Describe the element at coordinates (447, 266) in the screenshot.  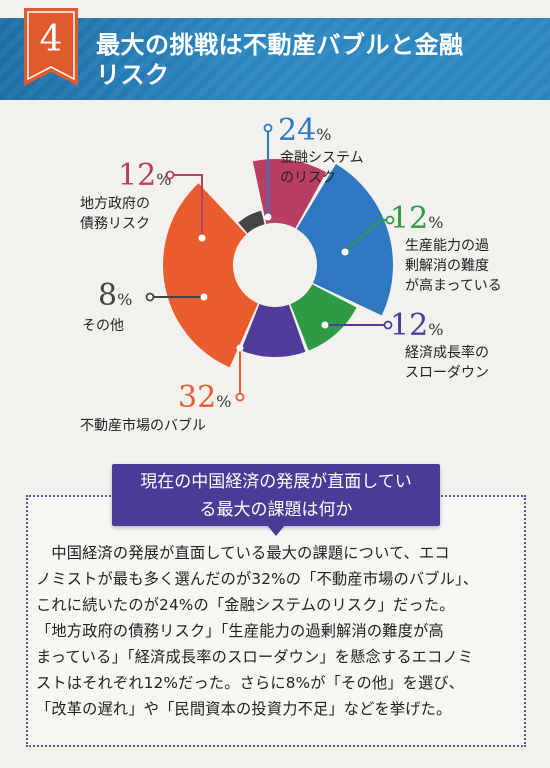
I see `category-label: 剰解消の難度` at that location.